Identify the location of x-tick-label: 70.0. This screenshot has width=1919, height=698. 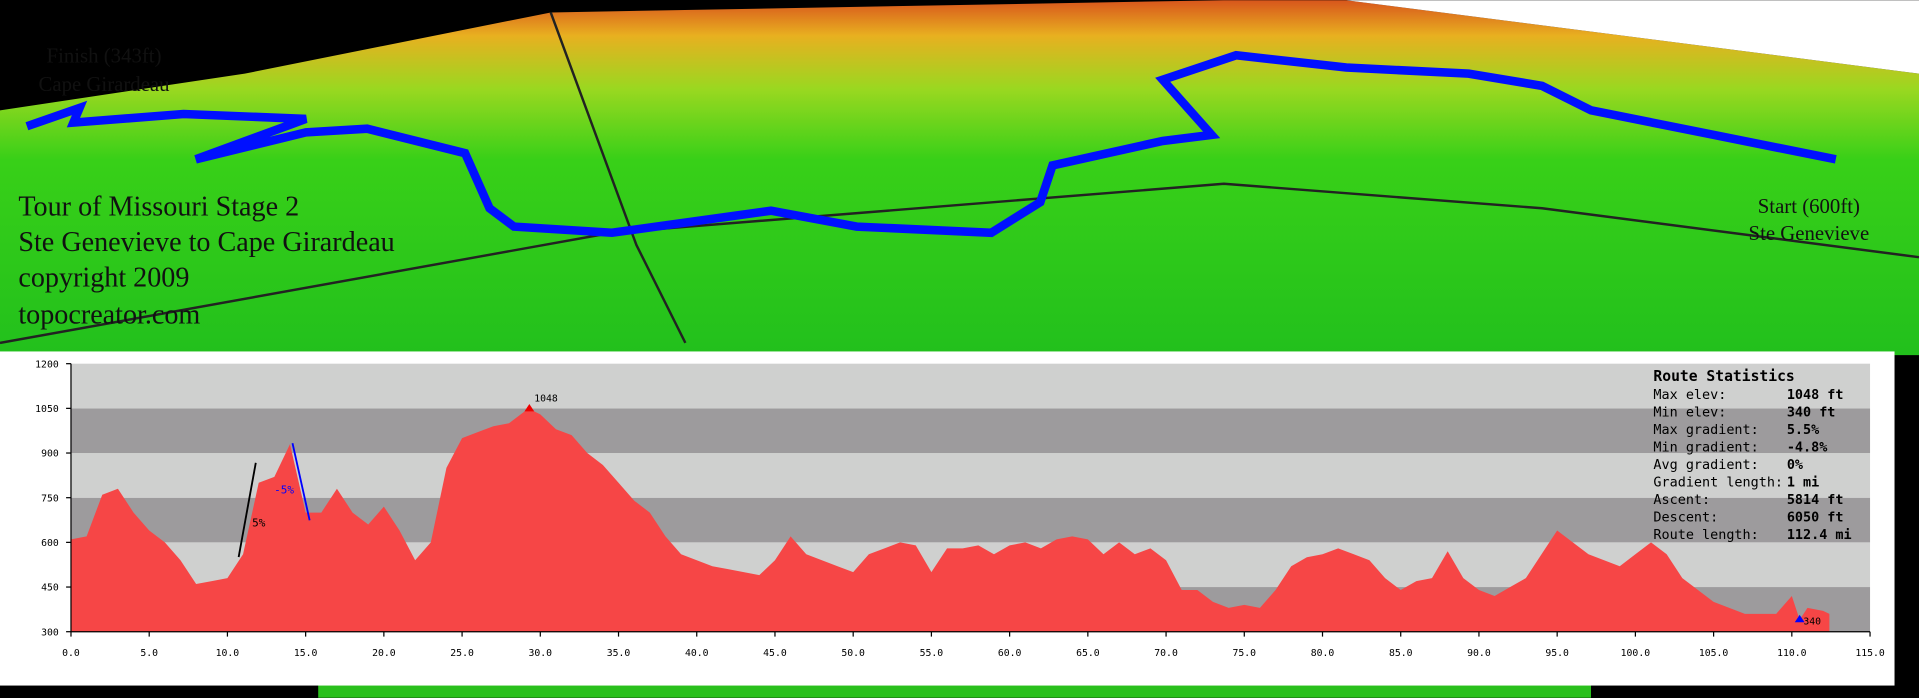
(1166, 653).